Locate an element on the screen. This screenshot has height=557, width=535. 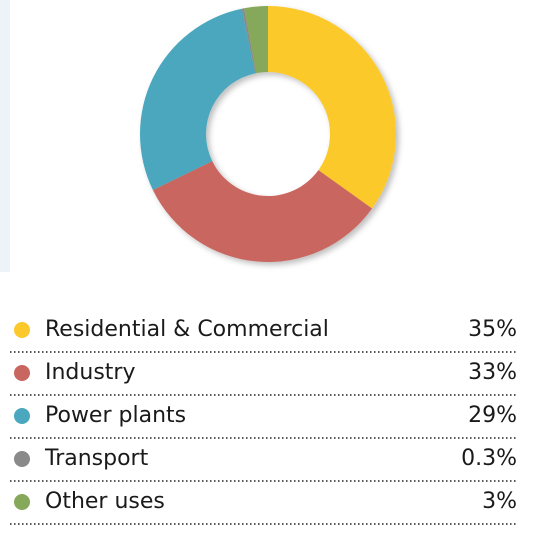
value-label: 33% is located at coordinates (492, 372).